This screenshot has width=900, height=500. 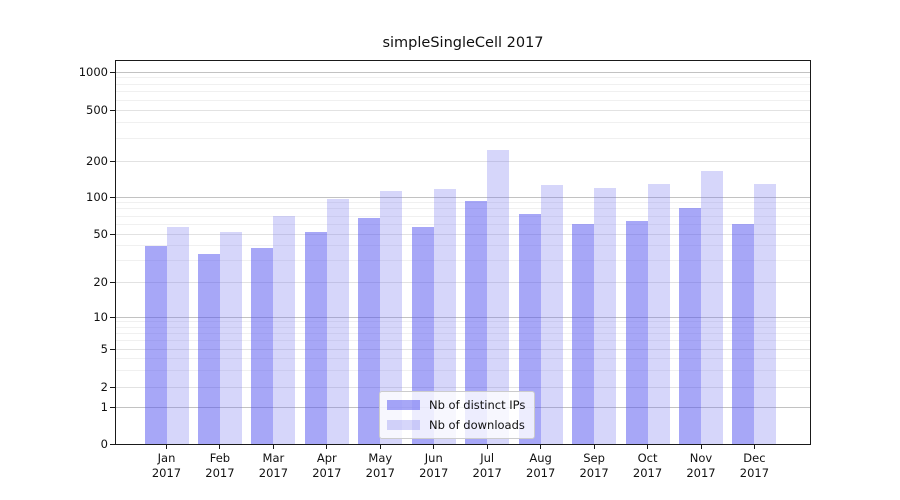 What do you see at coordinates (100, 234) in the screenshot?
I see `y-tick-label: 50` at bounding box center [100, 234].